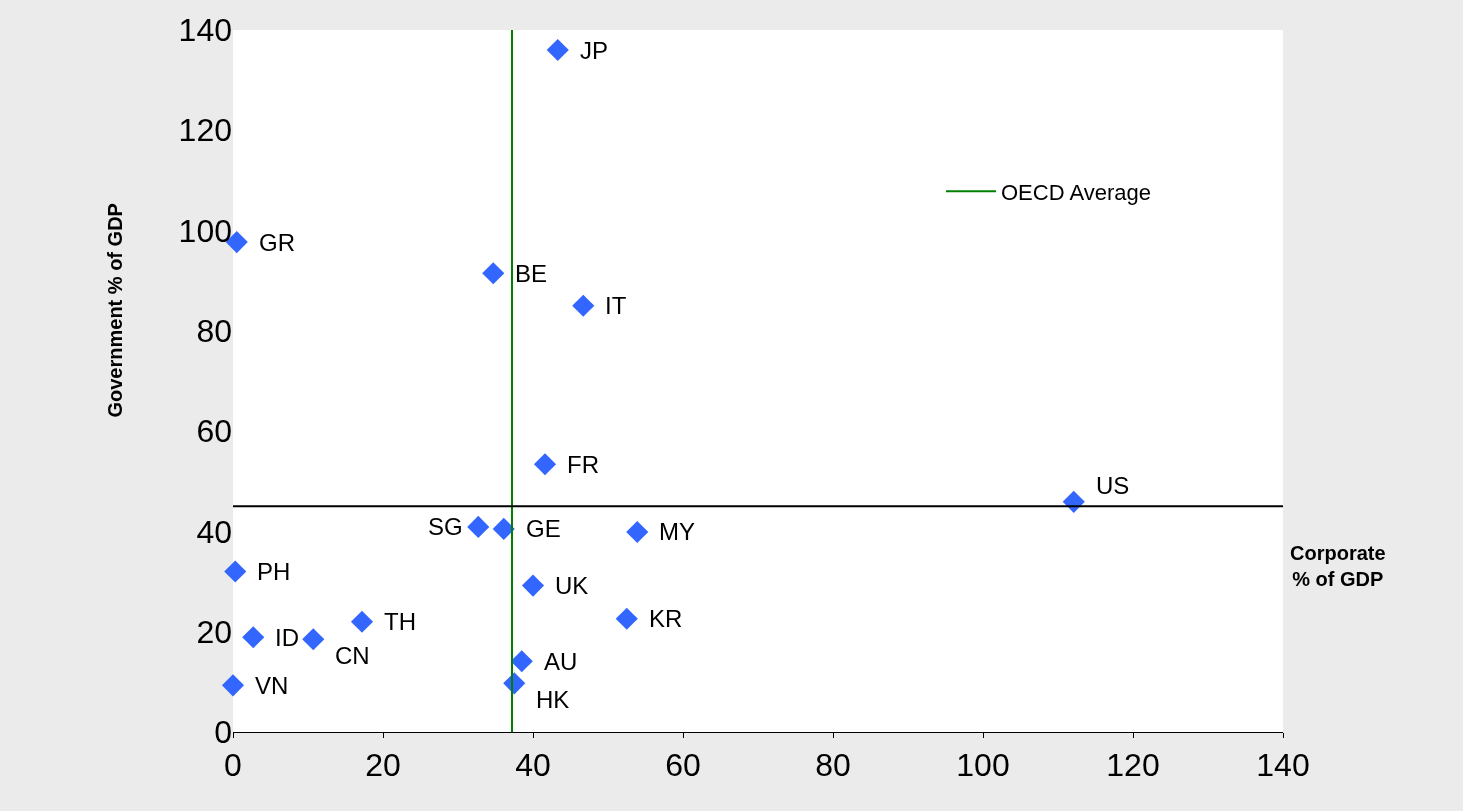 The height and width of the screenshot is (811, 1463). I want to click on annotation: US, so click(1113, 485).